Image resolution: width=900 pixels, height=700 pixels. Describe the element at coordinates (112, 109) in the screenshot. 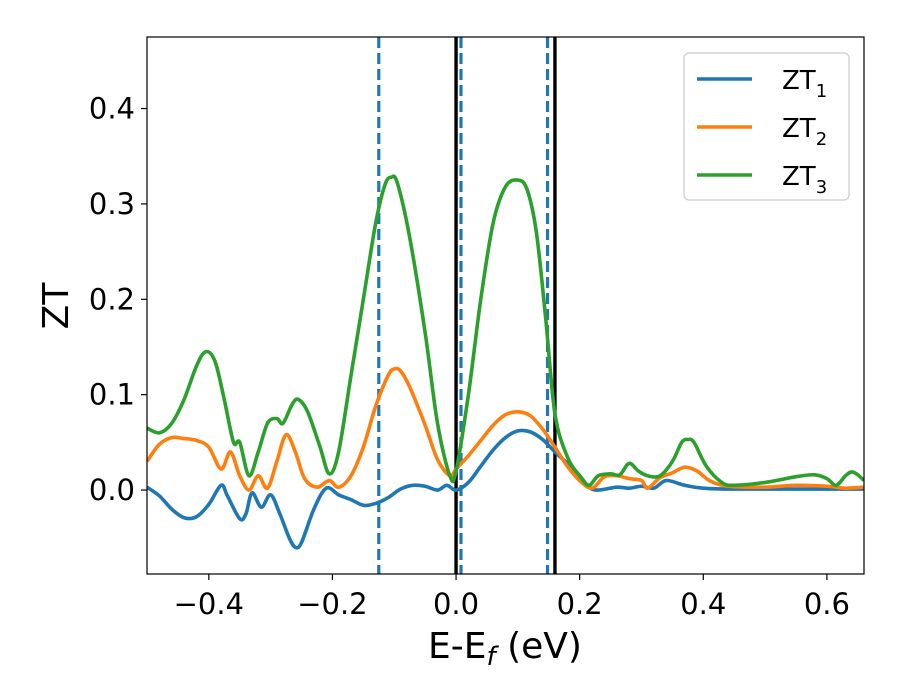

I see `y-tick-label: 0.4` at that location.